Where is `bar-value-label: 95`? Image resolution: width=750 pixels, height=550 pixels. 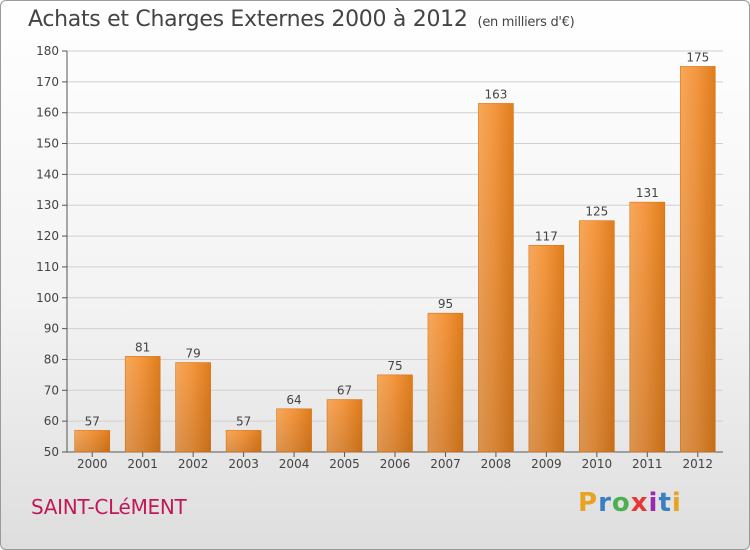
bar-value-label: 95 is located at coordinates (445, 304).